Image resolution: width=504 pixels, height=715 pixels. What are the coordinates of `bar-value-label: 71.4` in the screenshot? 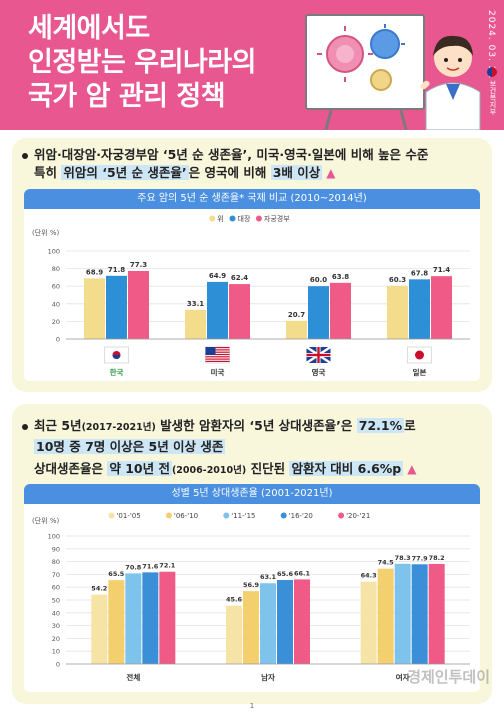 It's located at (441, 270).